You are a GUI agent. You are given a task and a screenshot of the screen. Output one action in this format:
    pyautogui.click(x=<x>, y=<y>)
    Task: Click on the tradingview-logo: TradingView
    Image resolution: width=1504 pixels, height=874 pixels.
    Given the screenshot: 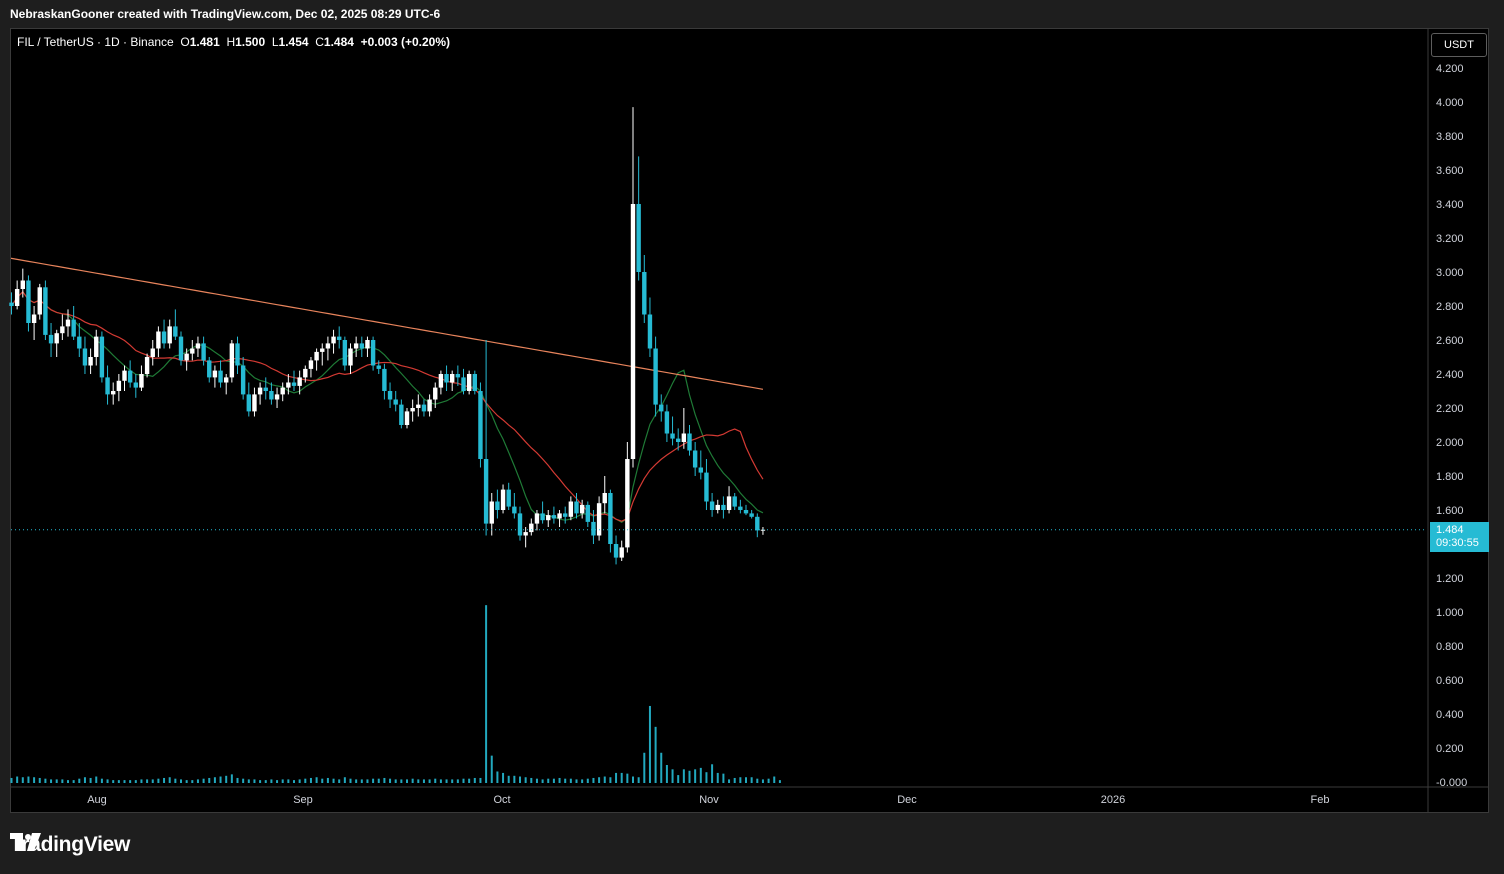 What is the action you would take?
    pyautogui.click(x=70, y=845)
    